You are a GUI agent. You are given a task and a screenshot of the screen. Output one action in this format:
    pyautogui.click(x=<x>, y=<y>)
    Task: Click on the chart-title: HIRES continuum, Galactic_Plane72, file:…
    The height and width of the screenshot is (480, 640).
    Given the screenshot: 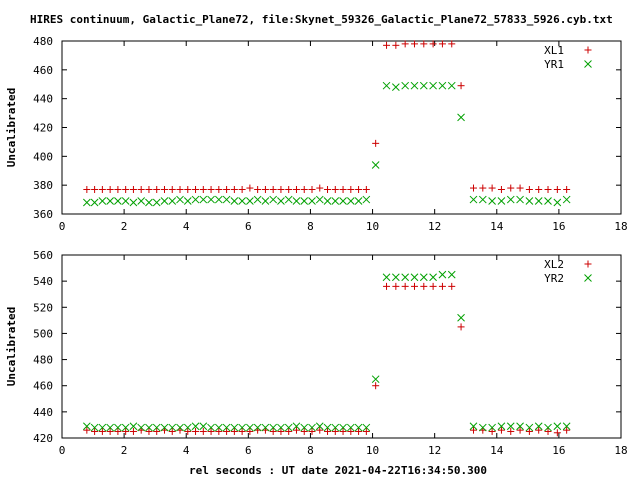 What is the action you would take?
    pyautogui.click(x=321, y=19)
    